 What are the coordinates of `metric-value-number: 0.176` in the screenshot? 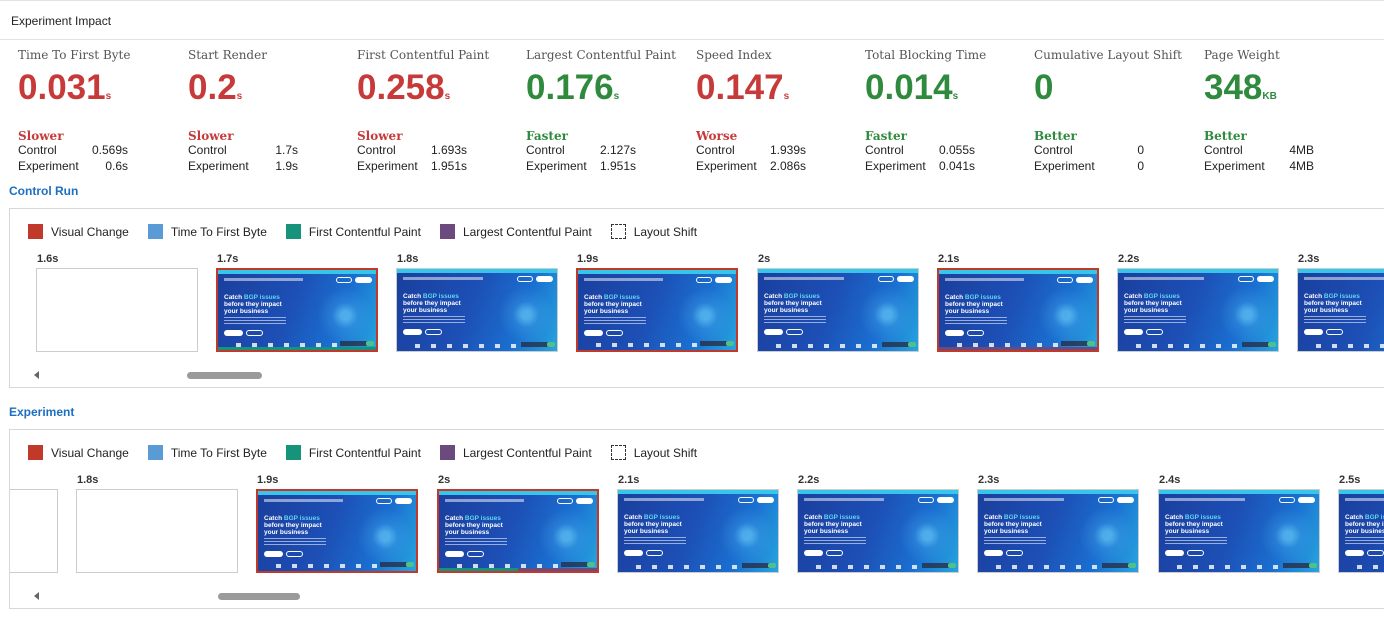 It's located at (570, 87).